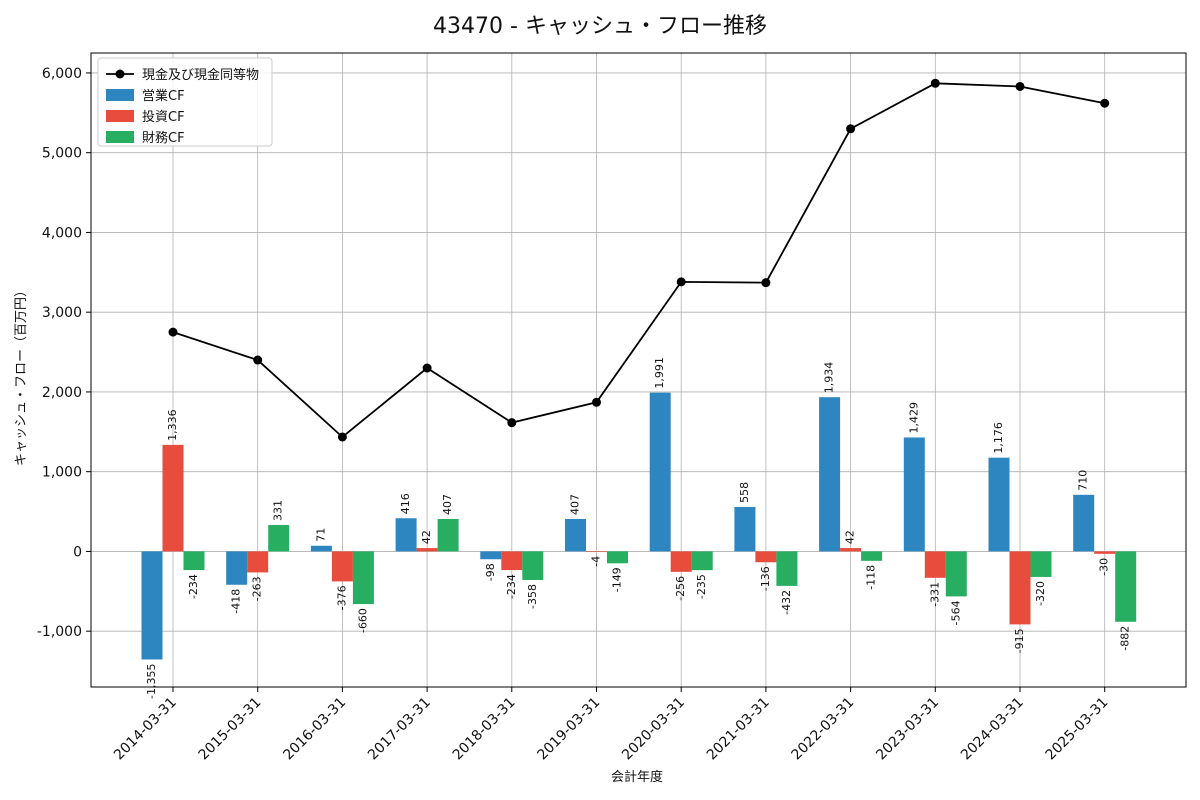  What do you see at coordinates (320, 535) in the screenshot?
I see `bar-value-label: 71` at bounding box center [320, 535].